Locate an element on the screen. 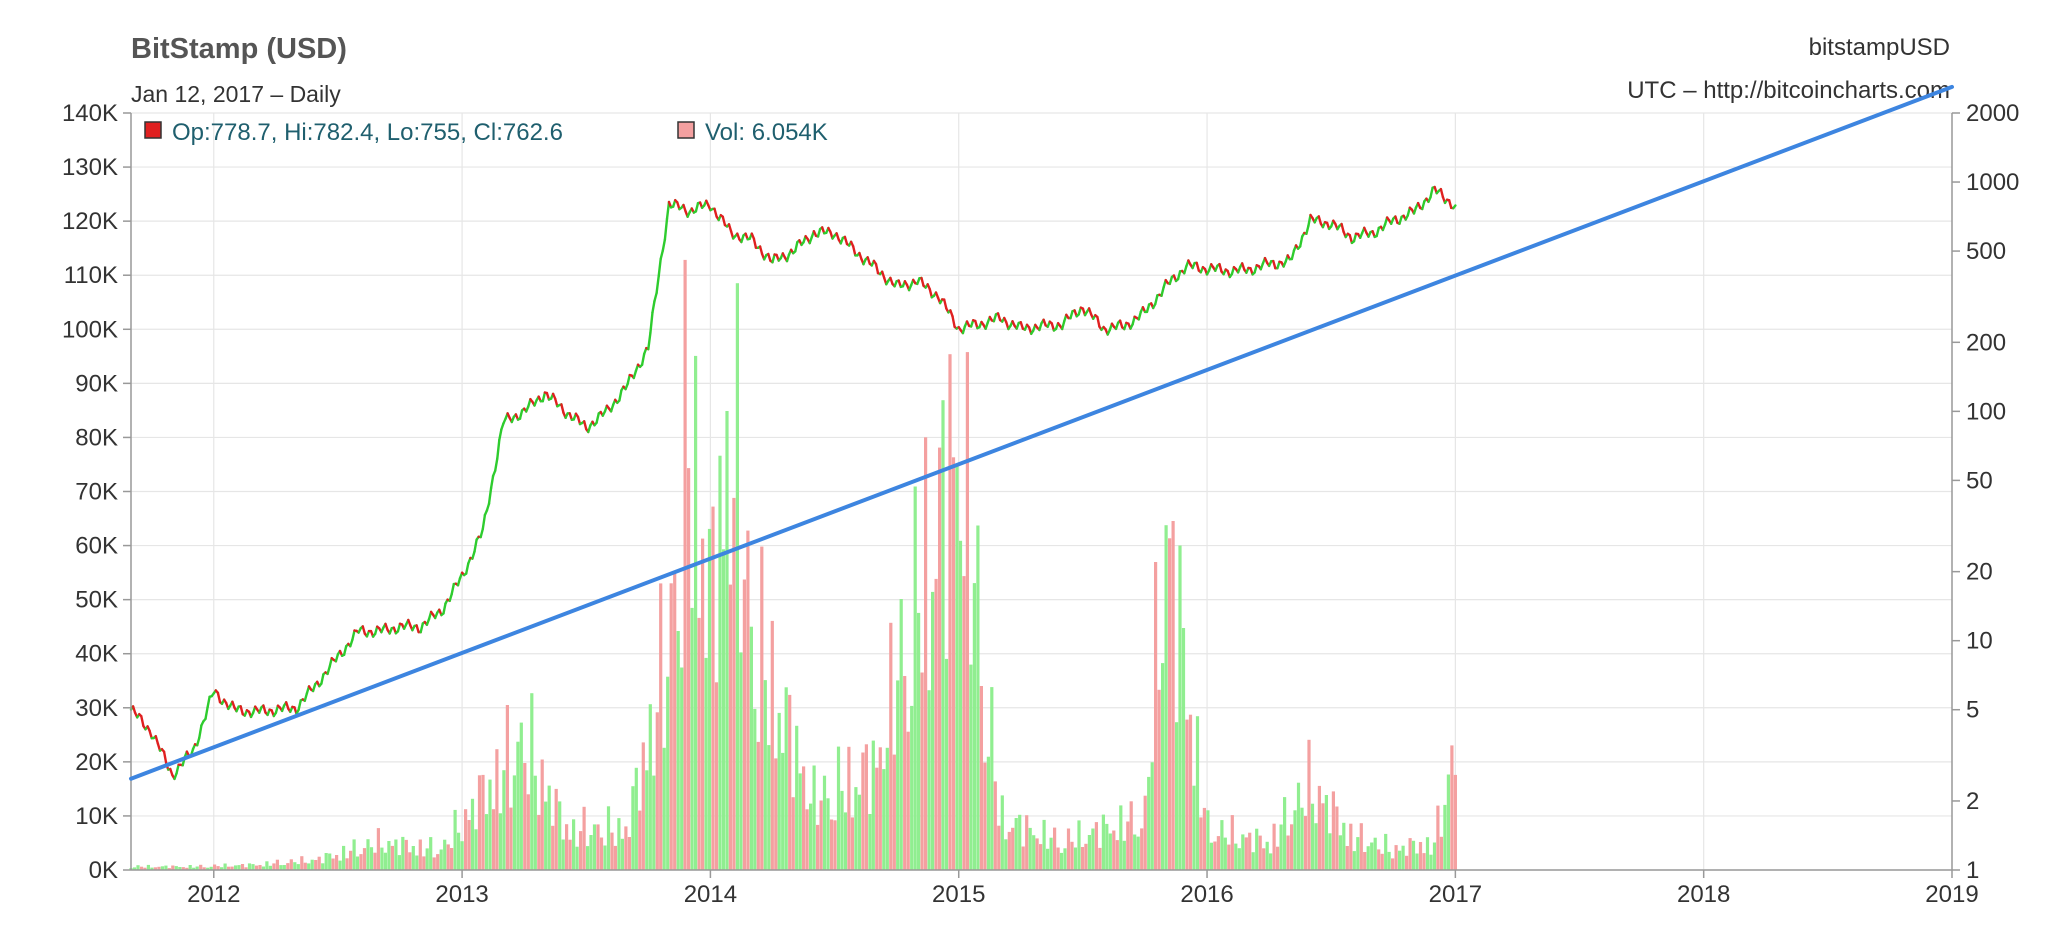 This screenshot has width=2048, height=935. right-tick-label: 2 is located at coordinates (1972, 801).